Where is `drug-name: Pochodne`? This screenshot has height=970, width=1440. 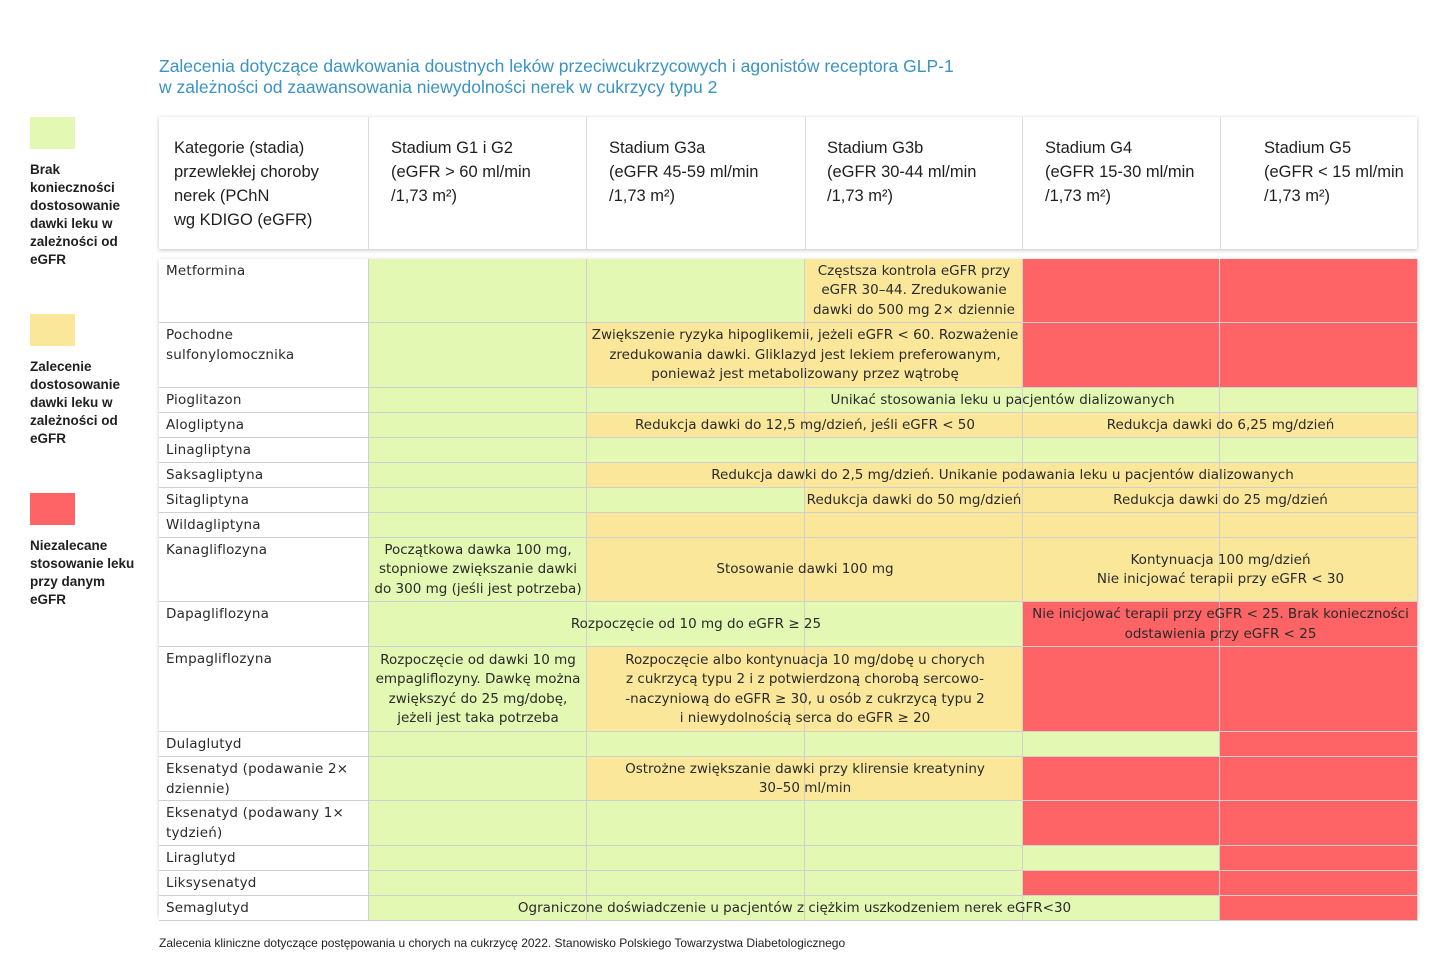 drug-name: Pochodne is located at coordinates (200, 335).